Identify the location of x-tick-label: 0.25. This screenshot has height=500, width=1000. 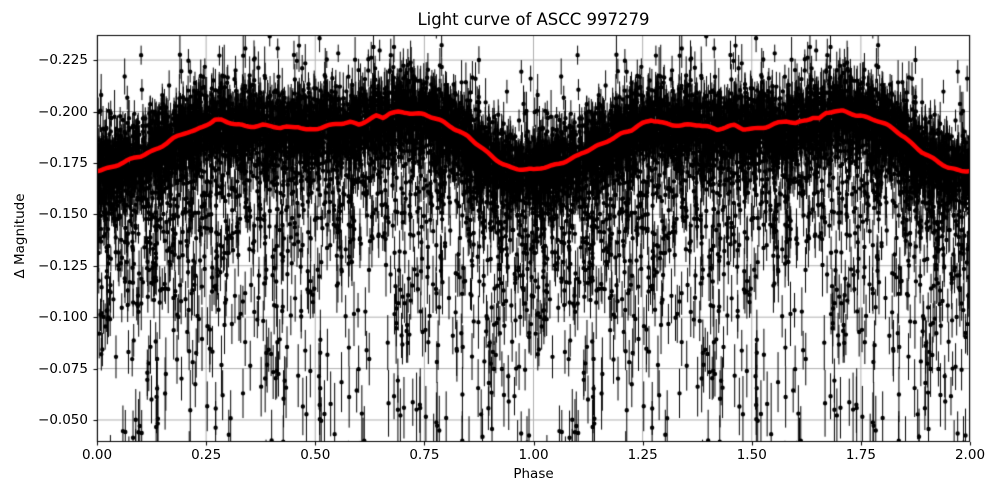
(206, 455).